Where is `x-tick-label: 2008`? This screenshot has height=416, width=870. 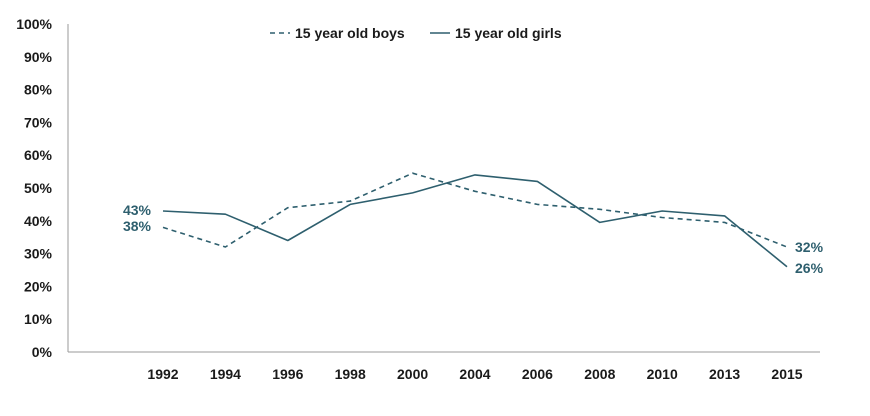 x-tick-label: 2008 is located at coordinates (599, 374).